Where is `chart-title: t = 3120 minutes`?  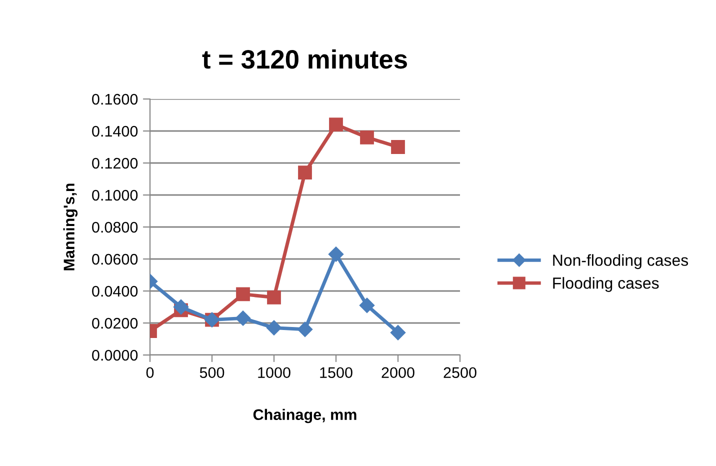
chart-title: t = 3120 minutes is located at coordinates (304, 59).